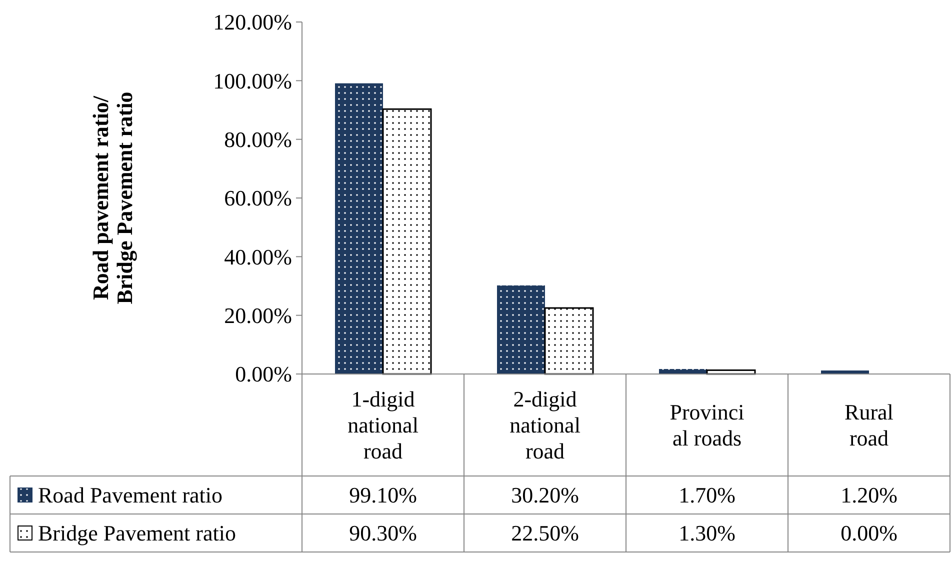 The height and width of the screenshot is (570, 952). What do you see at coordinates (258, 257) in the screenshot?
I see `y-tick-label: 40.00%` at bounding box center [258, 257].